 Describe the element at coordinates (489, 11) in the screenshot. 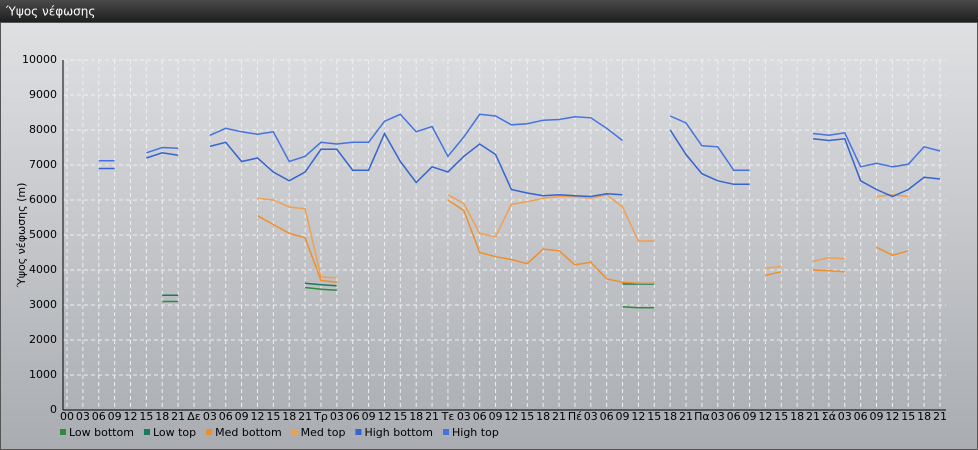

I see `title-bar` at that location.